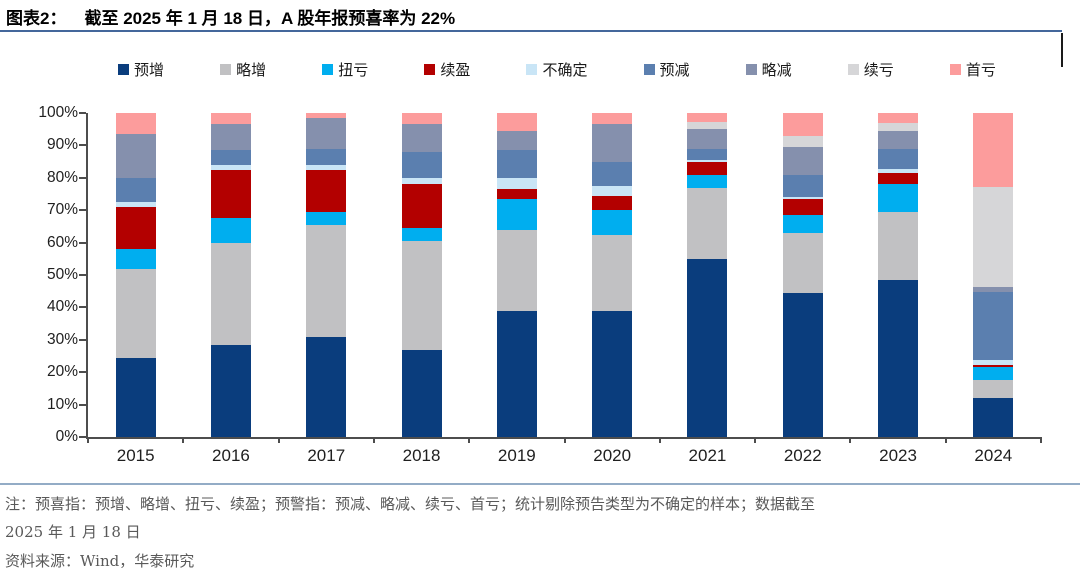 The width and height of the screenshot is (1080, 568). Describe the element at coordinates (353, 70) in the screenshot. I see `legend-label: 扭亏` at that location.